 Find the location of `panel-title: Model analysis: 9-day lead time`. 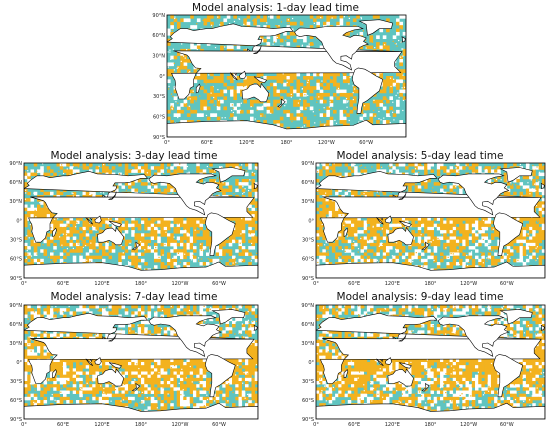

panel-title: Model analysis: 9-day lead time is located at coordinates (420, 297).